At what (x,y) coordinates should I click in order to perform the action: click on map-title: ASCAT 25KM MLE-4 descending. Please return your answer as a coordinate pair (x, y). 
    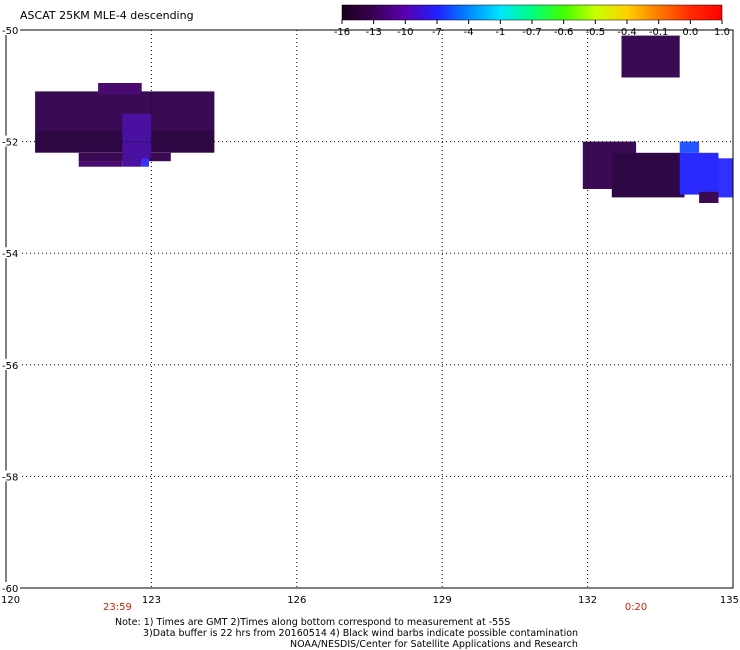
    Looking at the image, I should click on (107, 15).